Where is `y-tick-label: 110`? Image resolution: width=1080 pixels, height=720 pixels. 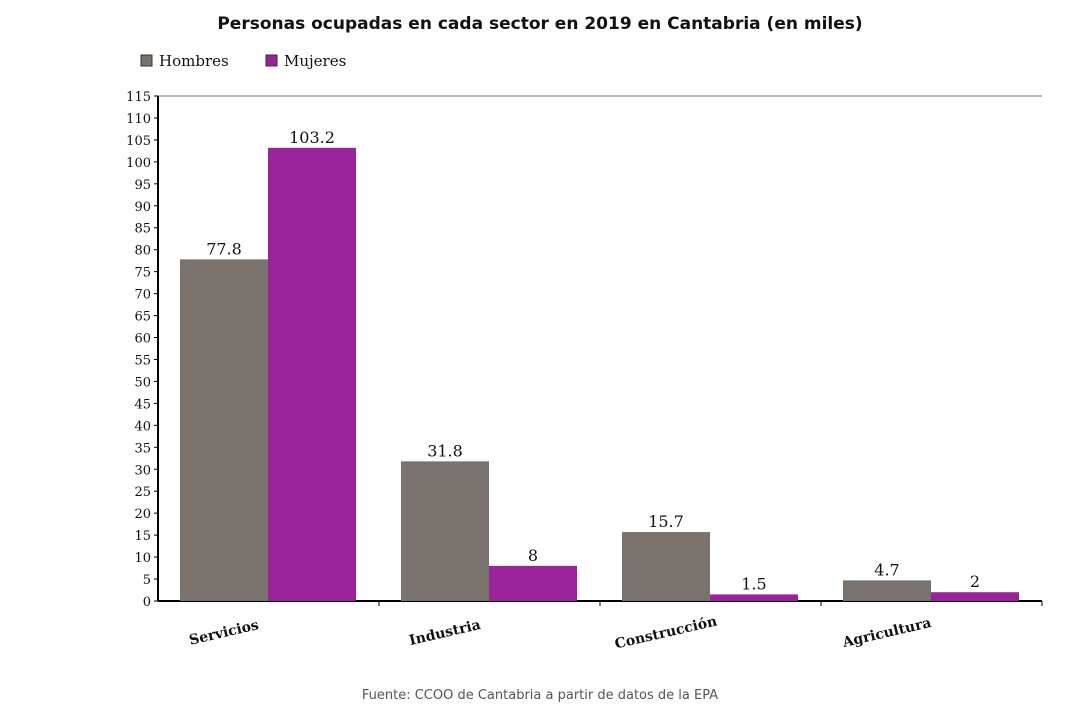 y-tick-label: 110 is located at coordinates (138, 119).